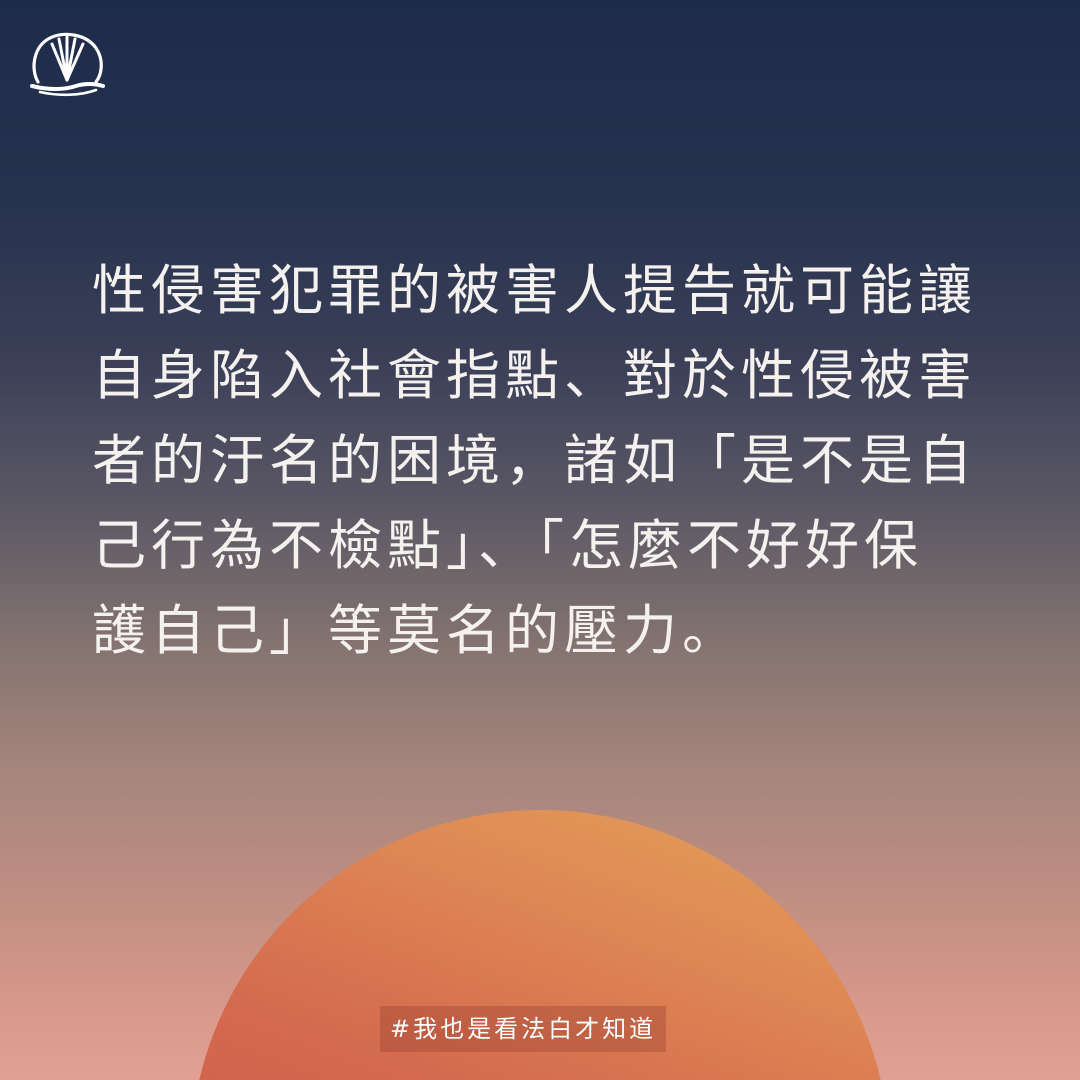 This screenshot has width=1080, height=1080. What do you see at coordinates (534, 460) in the screenshot?
I see `message-line-3: 者的汙名的困境，諸如「是不是自` at bounding box center [534, 460].